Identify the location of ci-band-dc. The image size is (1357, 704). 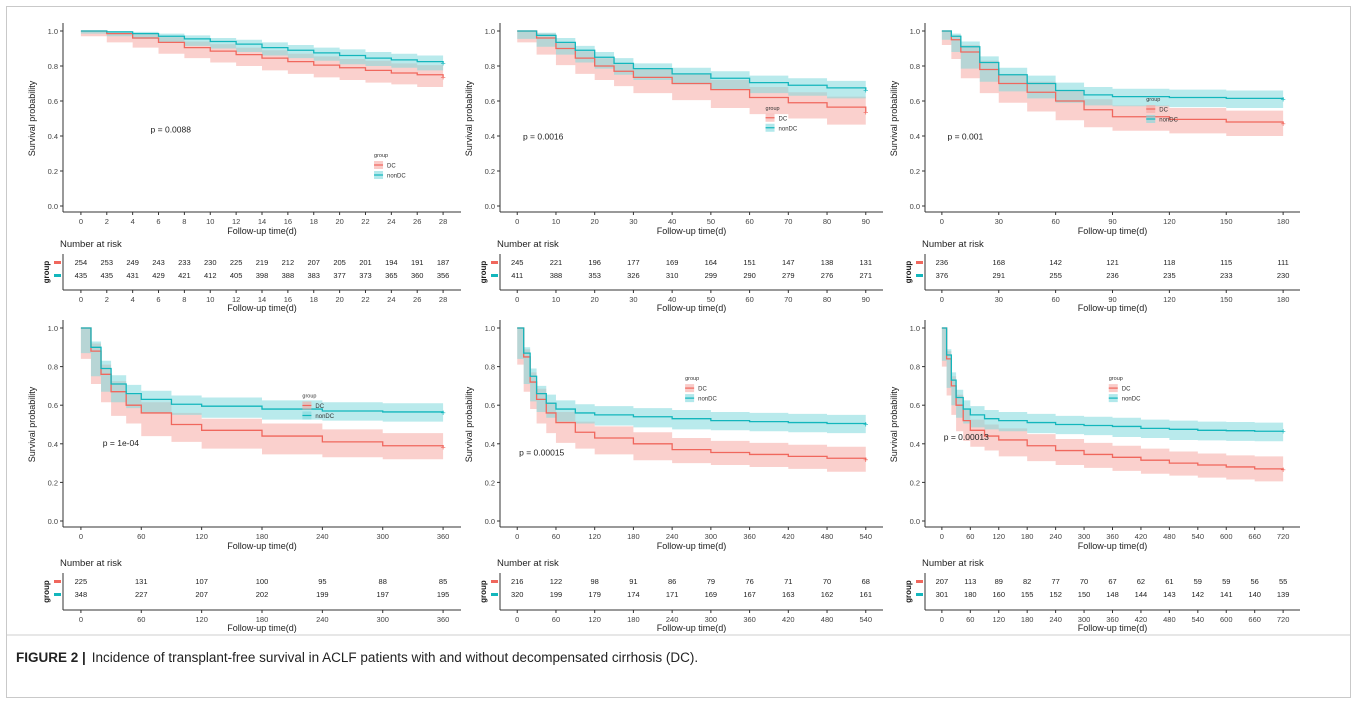
(1112, 404).